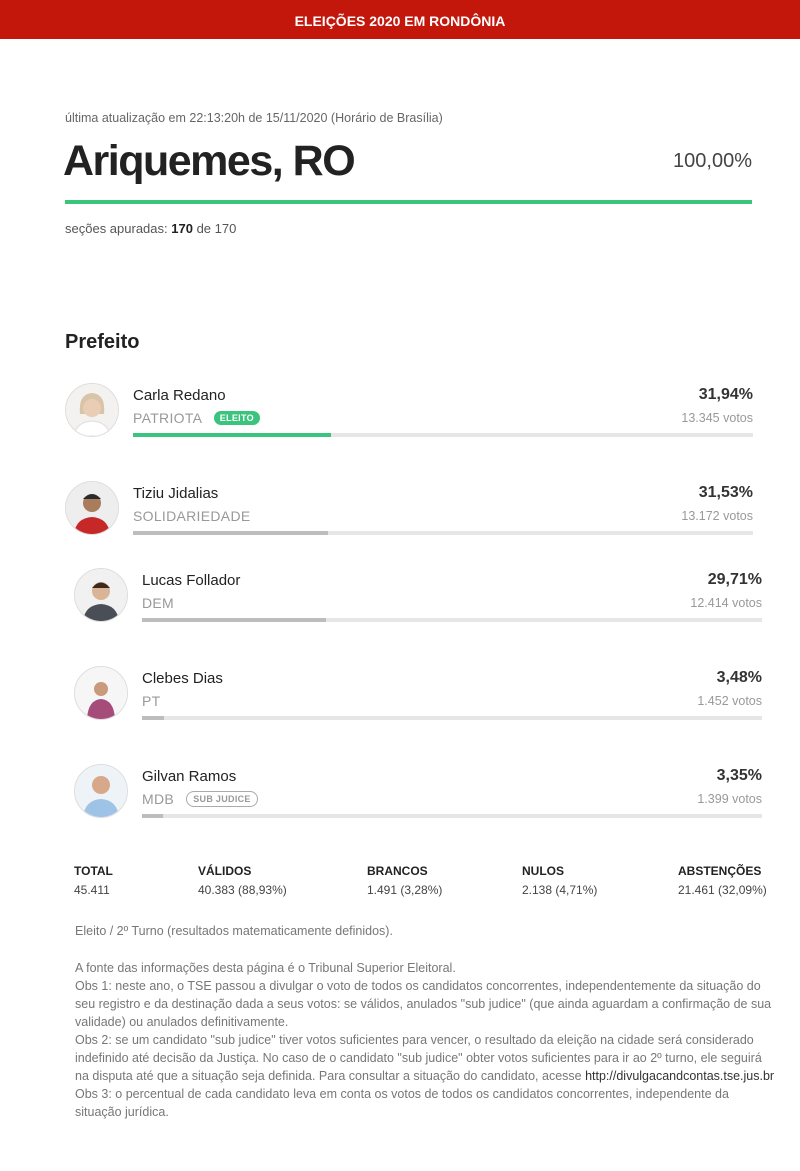 This screenshot has height=1171, width=800. What do you see at coordinates (405, 890) in the screenshot?
I see `totals-value: 1.491 (3,28%)` at bounding box center [405, 890].